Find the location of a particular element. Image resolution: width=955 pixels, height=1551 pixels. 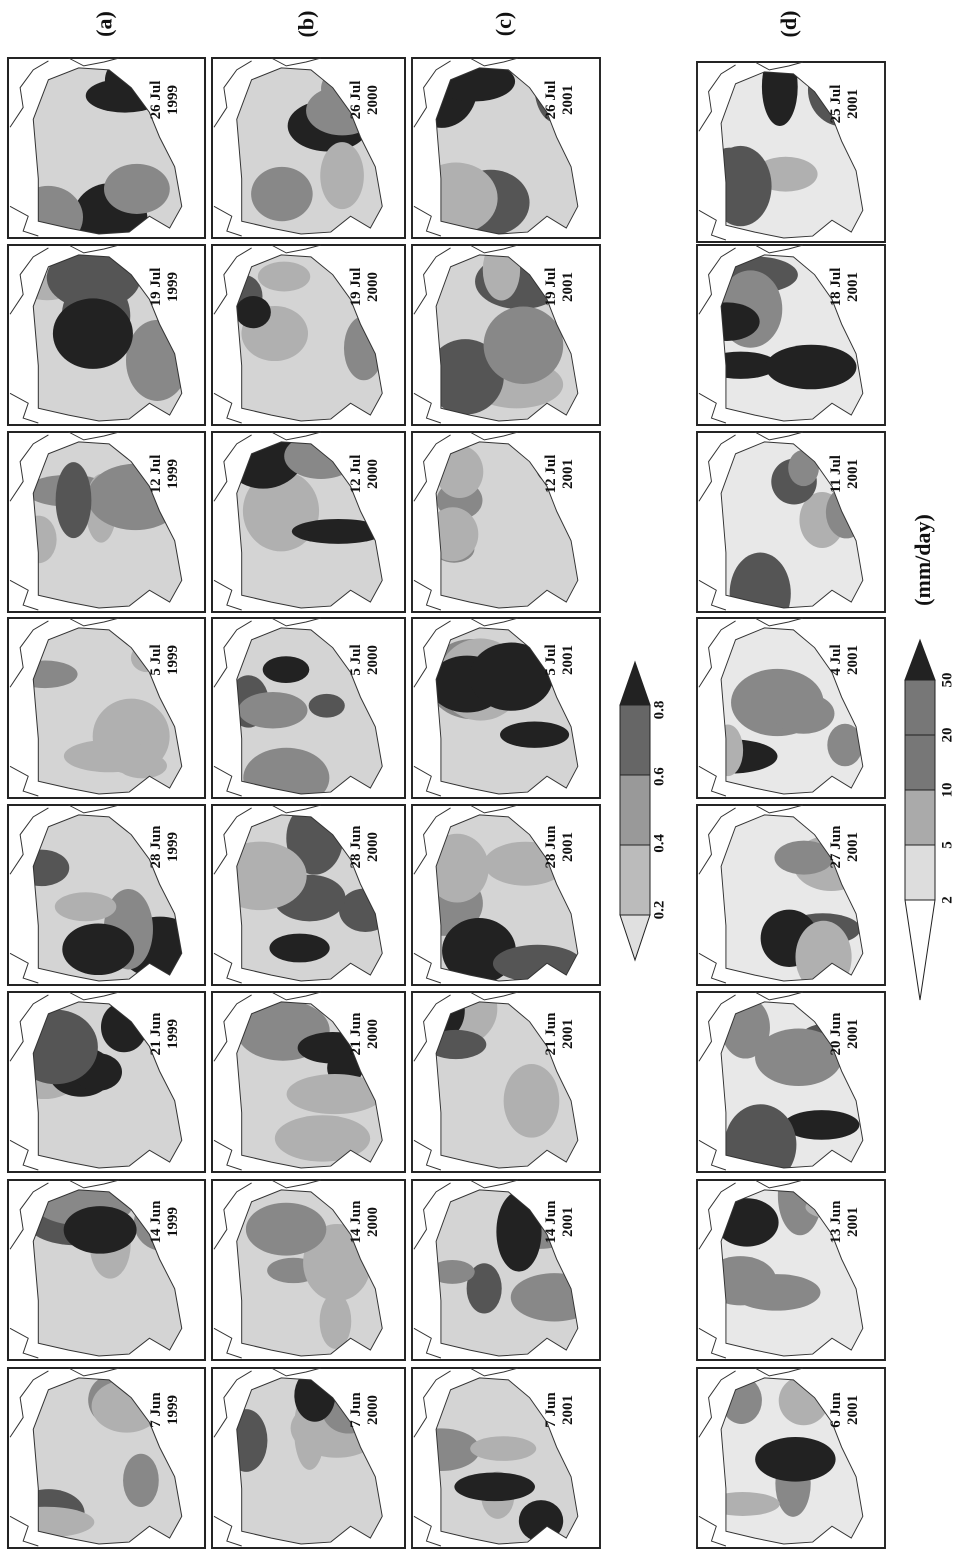

map-date: 21 Jun is located at coordinates (356, 1034).